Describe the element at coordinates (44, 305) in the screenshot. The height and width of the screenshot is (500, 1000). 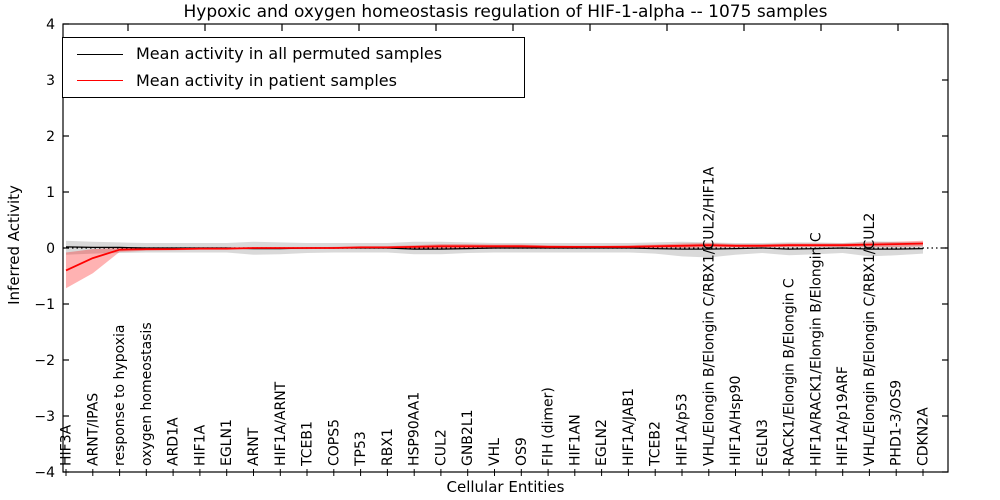
I see `y-tick-label: −1` at that location.